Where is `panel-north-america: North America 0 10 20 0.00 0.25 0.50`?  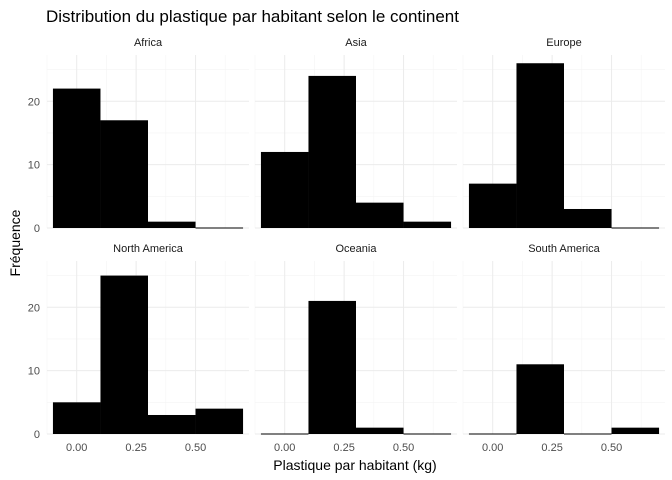 panel-north-america: North America 0 10 20 0.00 0.25 0.50 is located at coordinates (138, 348).